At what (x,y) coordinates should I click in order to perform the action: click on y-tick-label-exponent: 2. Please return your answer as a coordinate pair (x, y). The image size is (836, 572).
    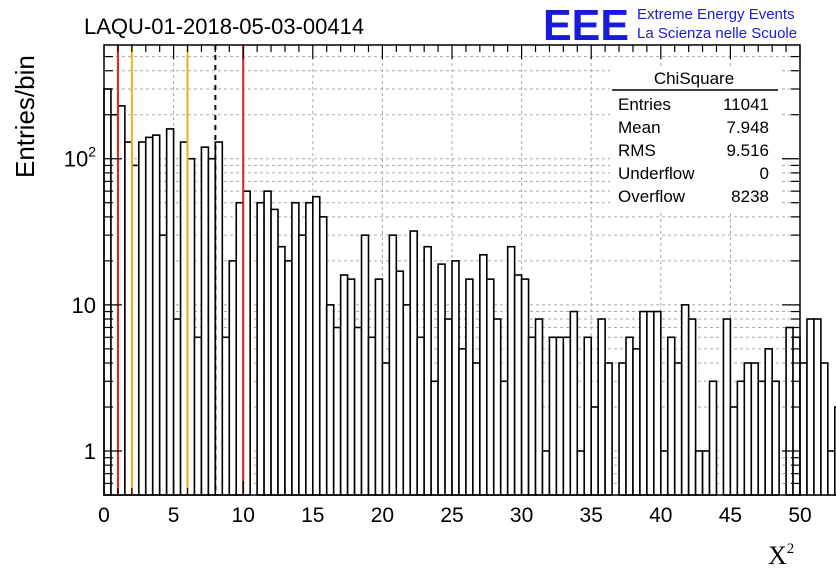
    Looking at the image, I should click on (92, 152).